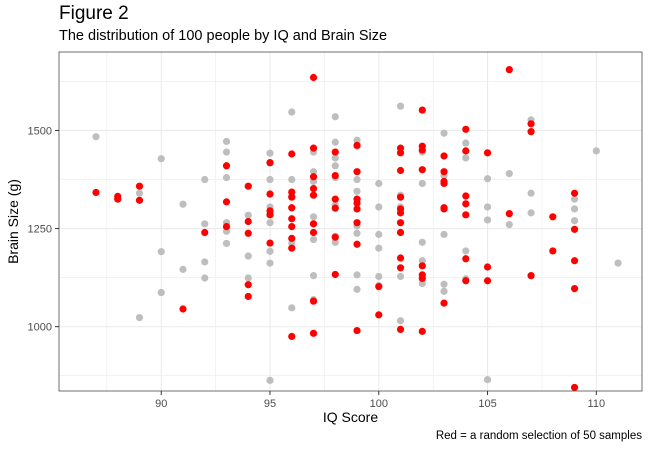 This screenshot has width=650, height=450. Describe the element at coordinates (40, 131) in the screenshot. I see `y-tick-label: 1500` at that location.